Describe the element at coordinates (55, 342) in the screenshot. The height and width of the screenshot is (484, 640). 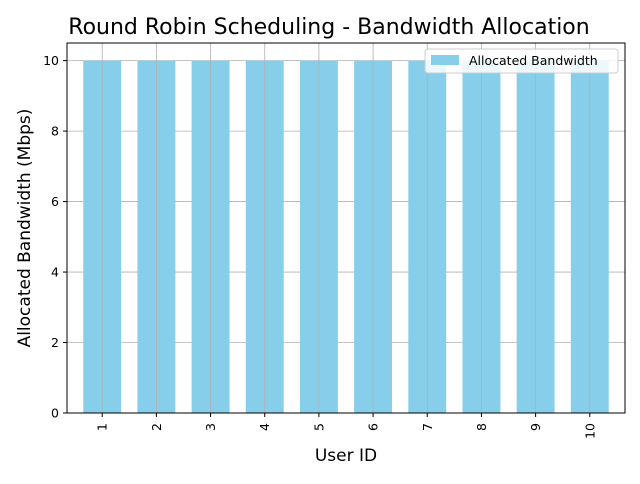
I see `y-tick-label: 2` at that location.